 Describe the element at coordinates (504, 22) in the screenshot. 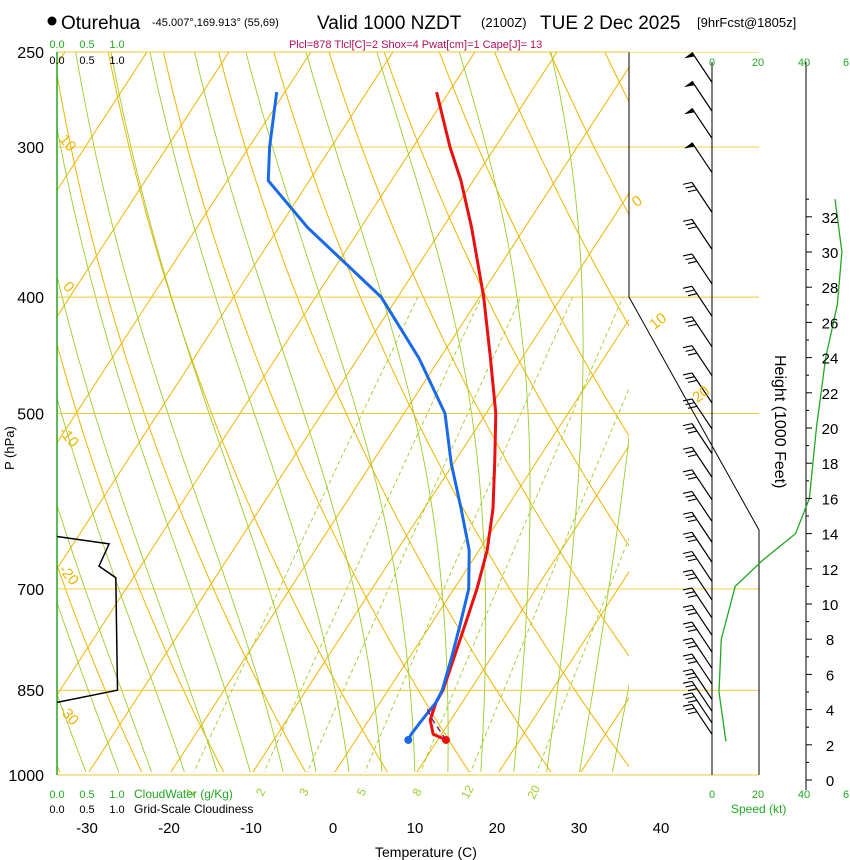

I see `utc-time: (2100Z)` at that location.